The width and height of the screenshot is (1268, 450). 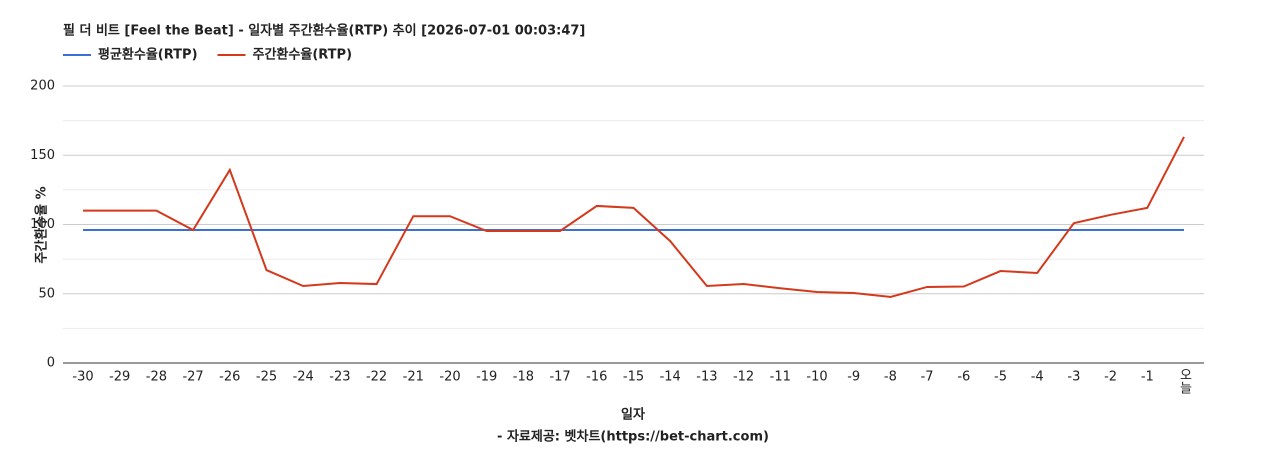 What do you see at coordinates (706, 377) in the screenshot?
I see `x-tick-label: -13` at bounding box center [706, 377].